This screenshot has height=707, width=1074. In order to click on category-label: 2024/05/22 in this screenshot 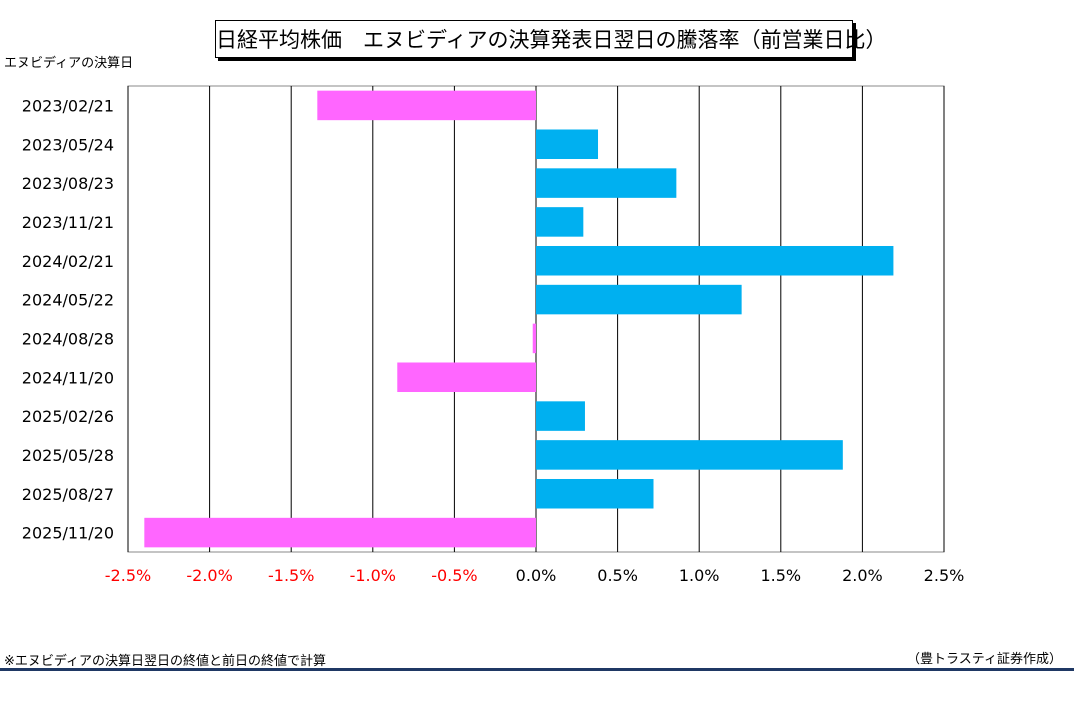, I will do `click(68, 300)`.